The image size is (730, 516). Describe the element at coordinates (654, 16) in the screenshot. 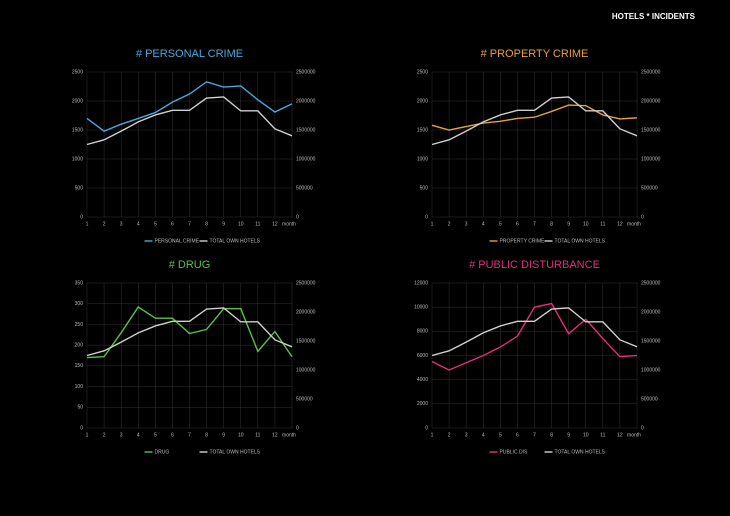

I see `page-title: HOTELS * INCIDENTS` at that location.